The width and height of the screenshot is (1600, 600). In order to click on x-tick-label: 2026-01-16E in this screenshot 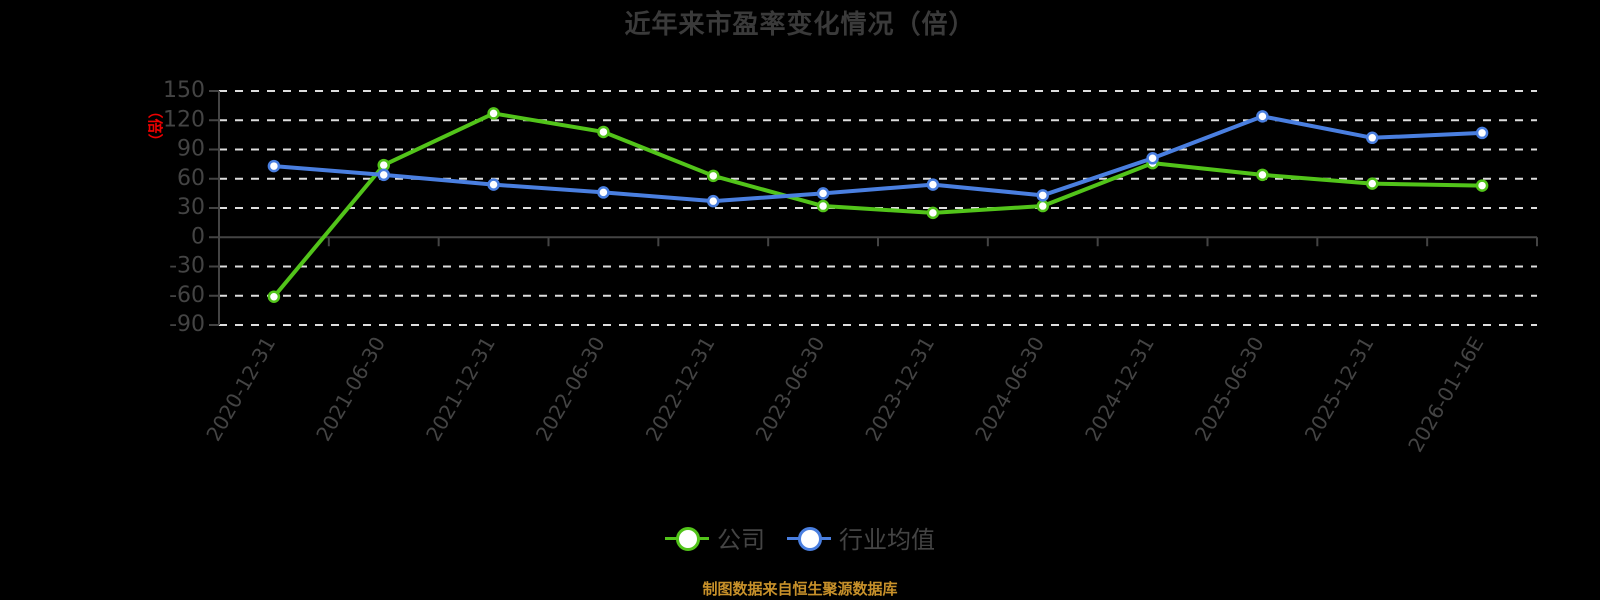, I will do `click(1445, 395)`.